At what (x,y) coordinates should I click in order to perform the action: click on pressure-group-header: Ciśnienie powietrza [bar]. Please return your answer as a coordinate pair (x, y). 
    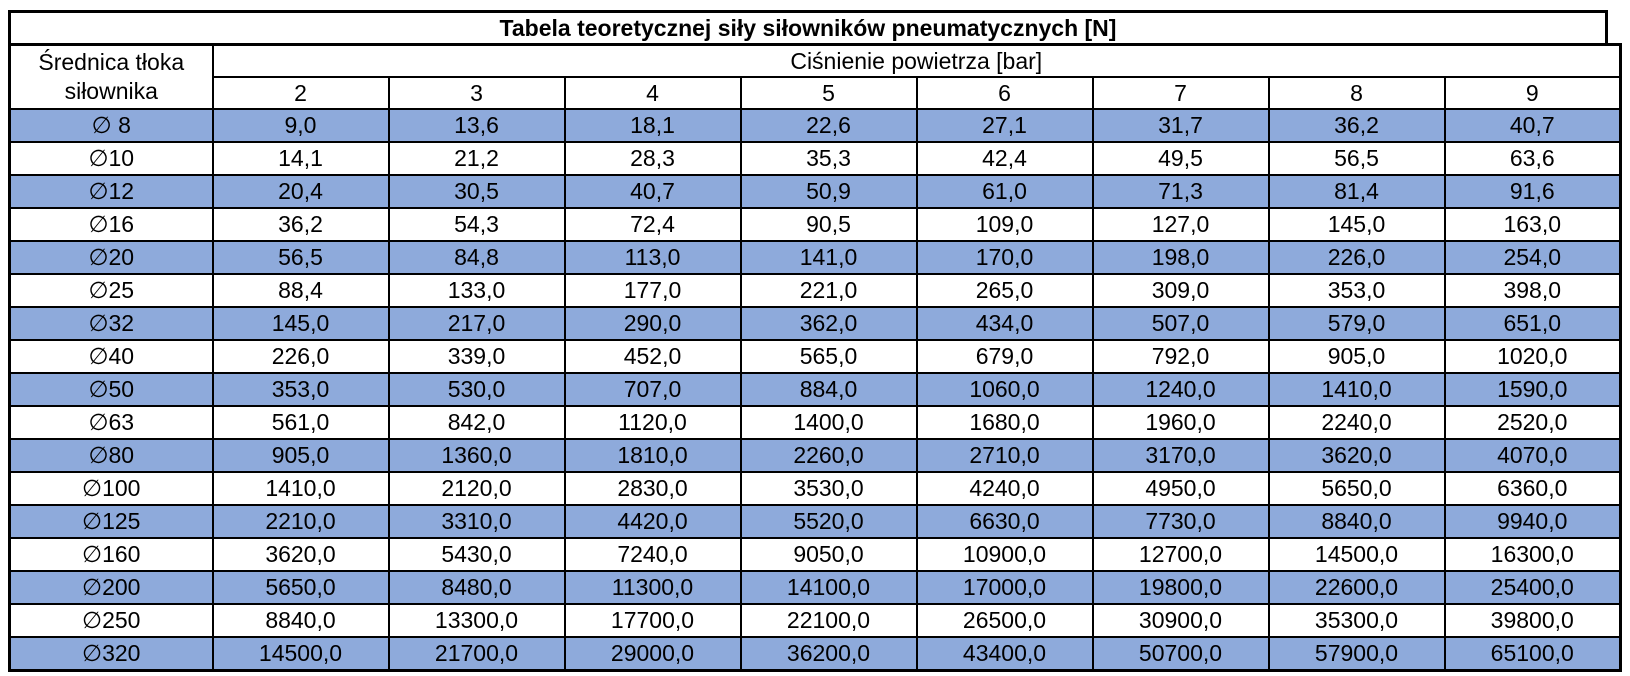
    Looking at the image, I should click on (916, 60).